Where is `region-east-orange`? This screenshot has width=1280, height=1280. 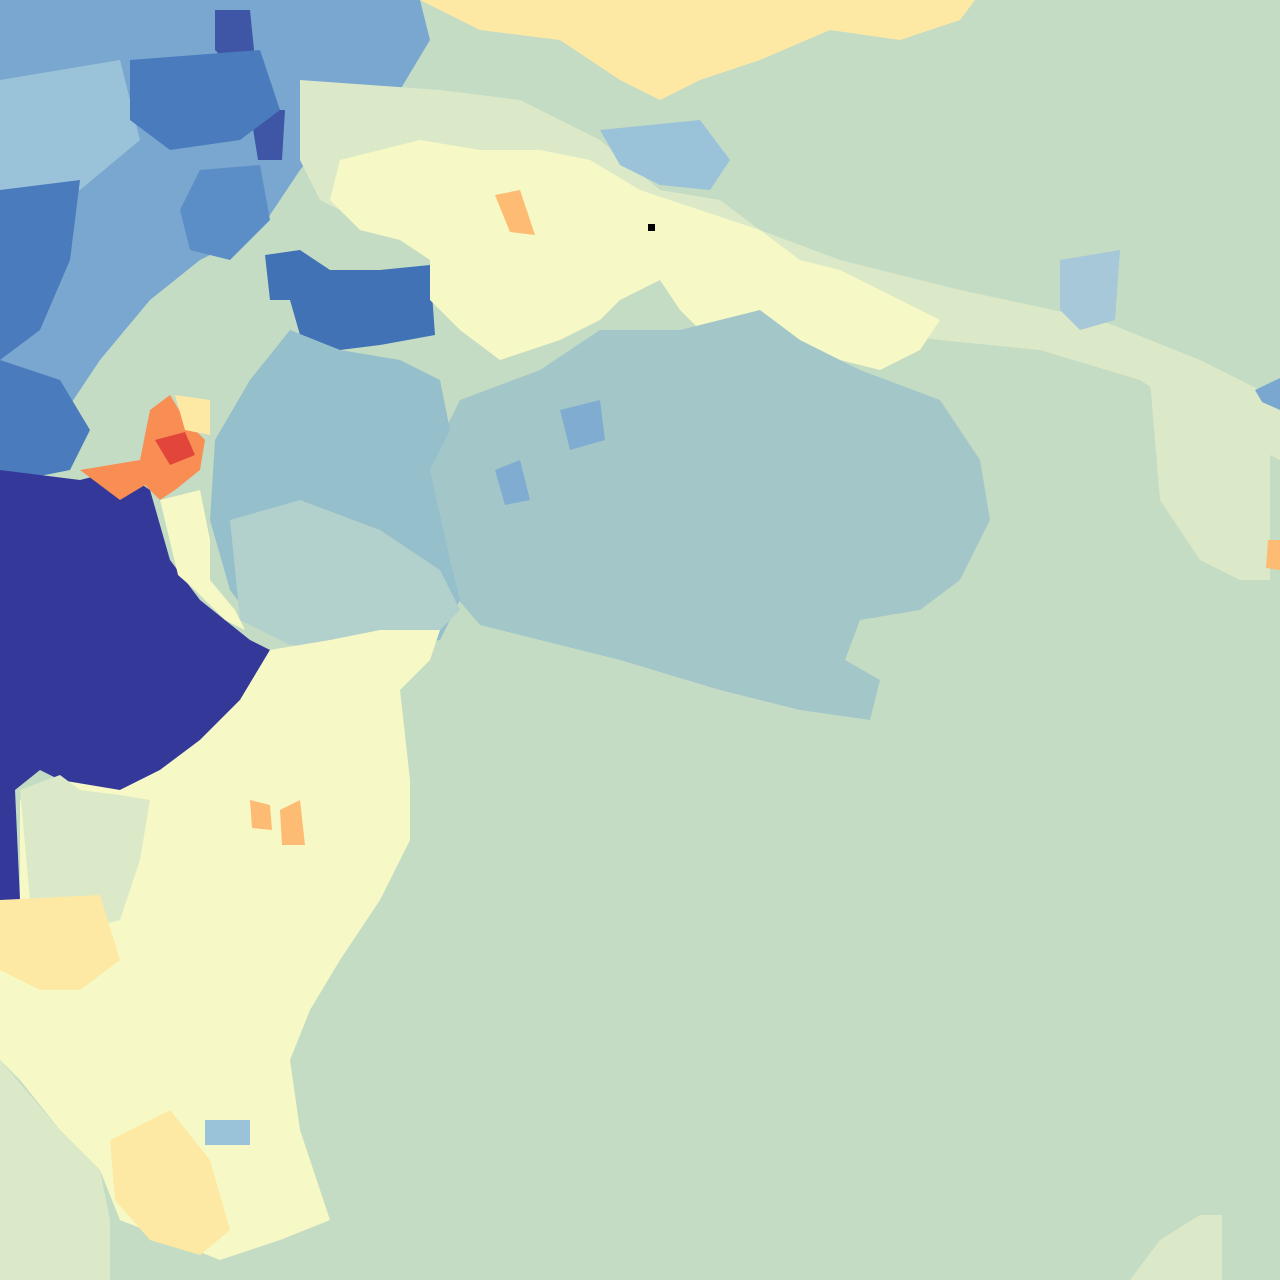 region-east-orange is located at coordinates (1273, 555).